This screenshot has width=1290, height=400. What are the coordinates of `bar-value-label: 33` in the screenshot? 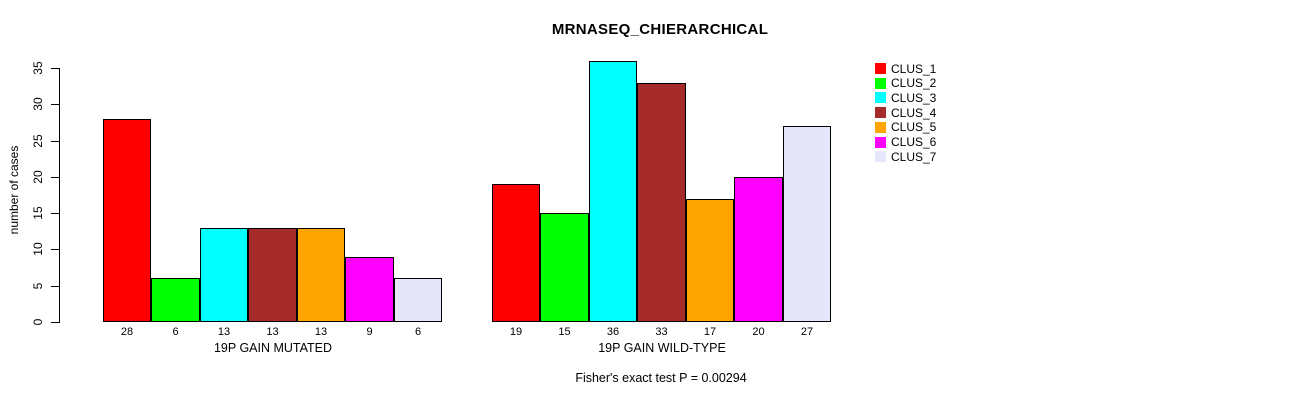 It's located at (661, 332).